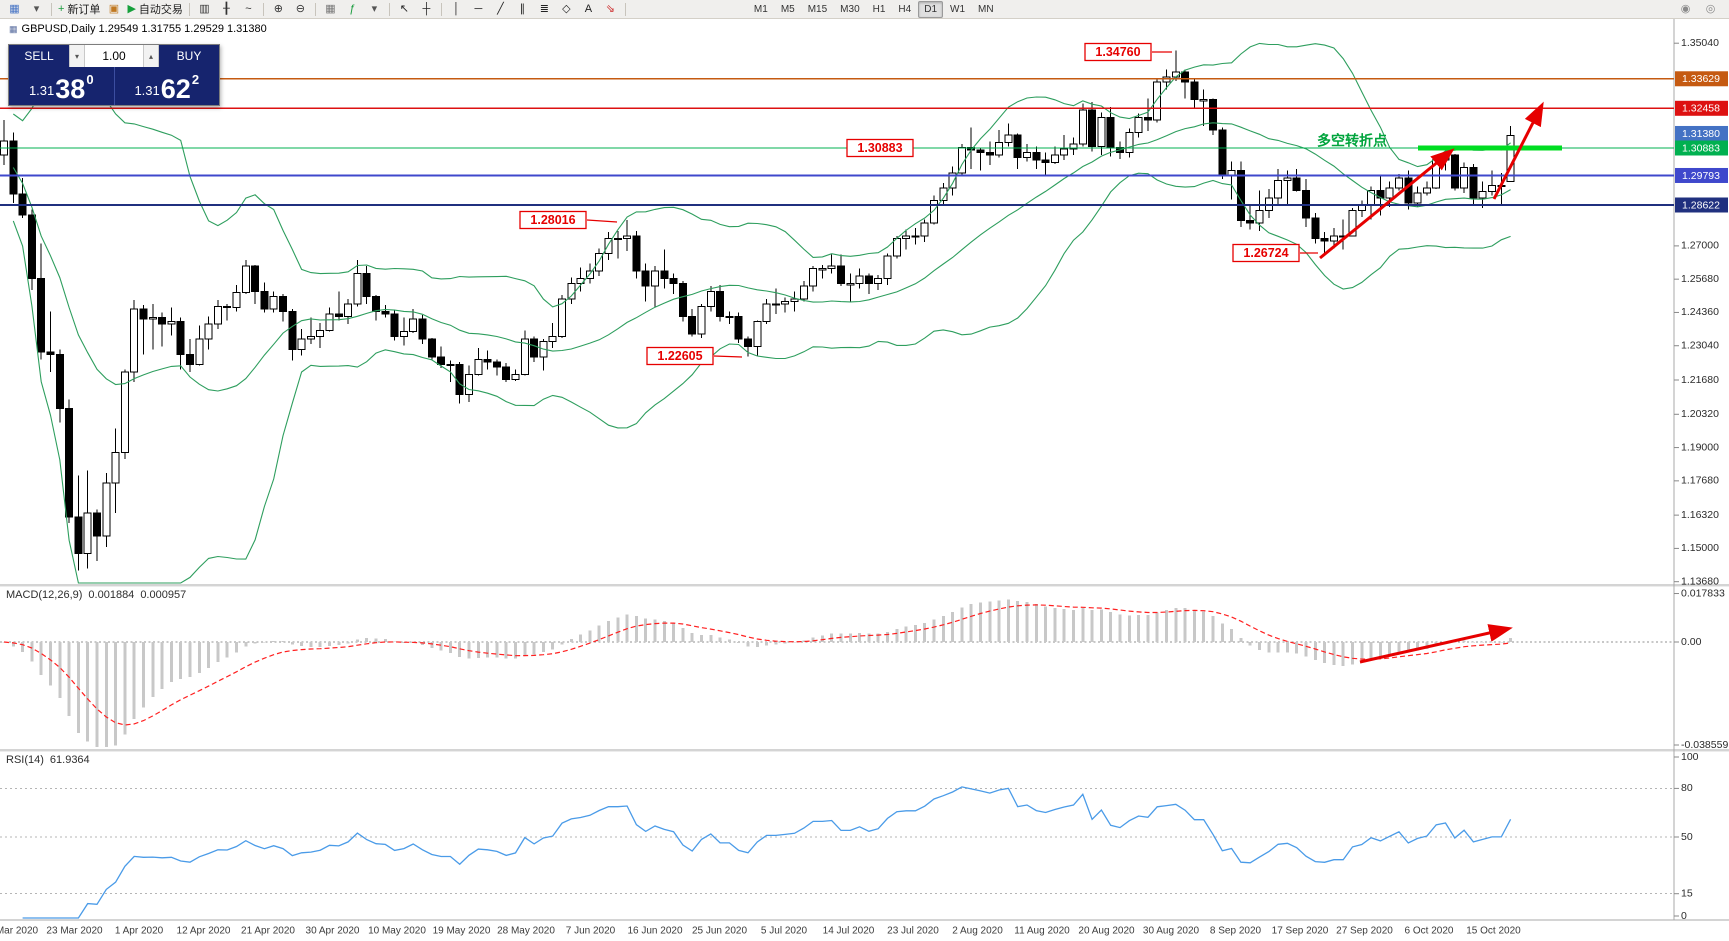 Image resolution: width=1729 pixels, height=941 pixels. I want to click on zoom-in-icon: ⊕, so click(278, 8).